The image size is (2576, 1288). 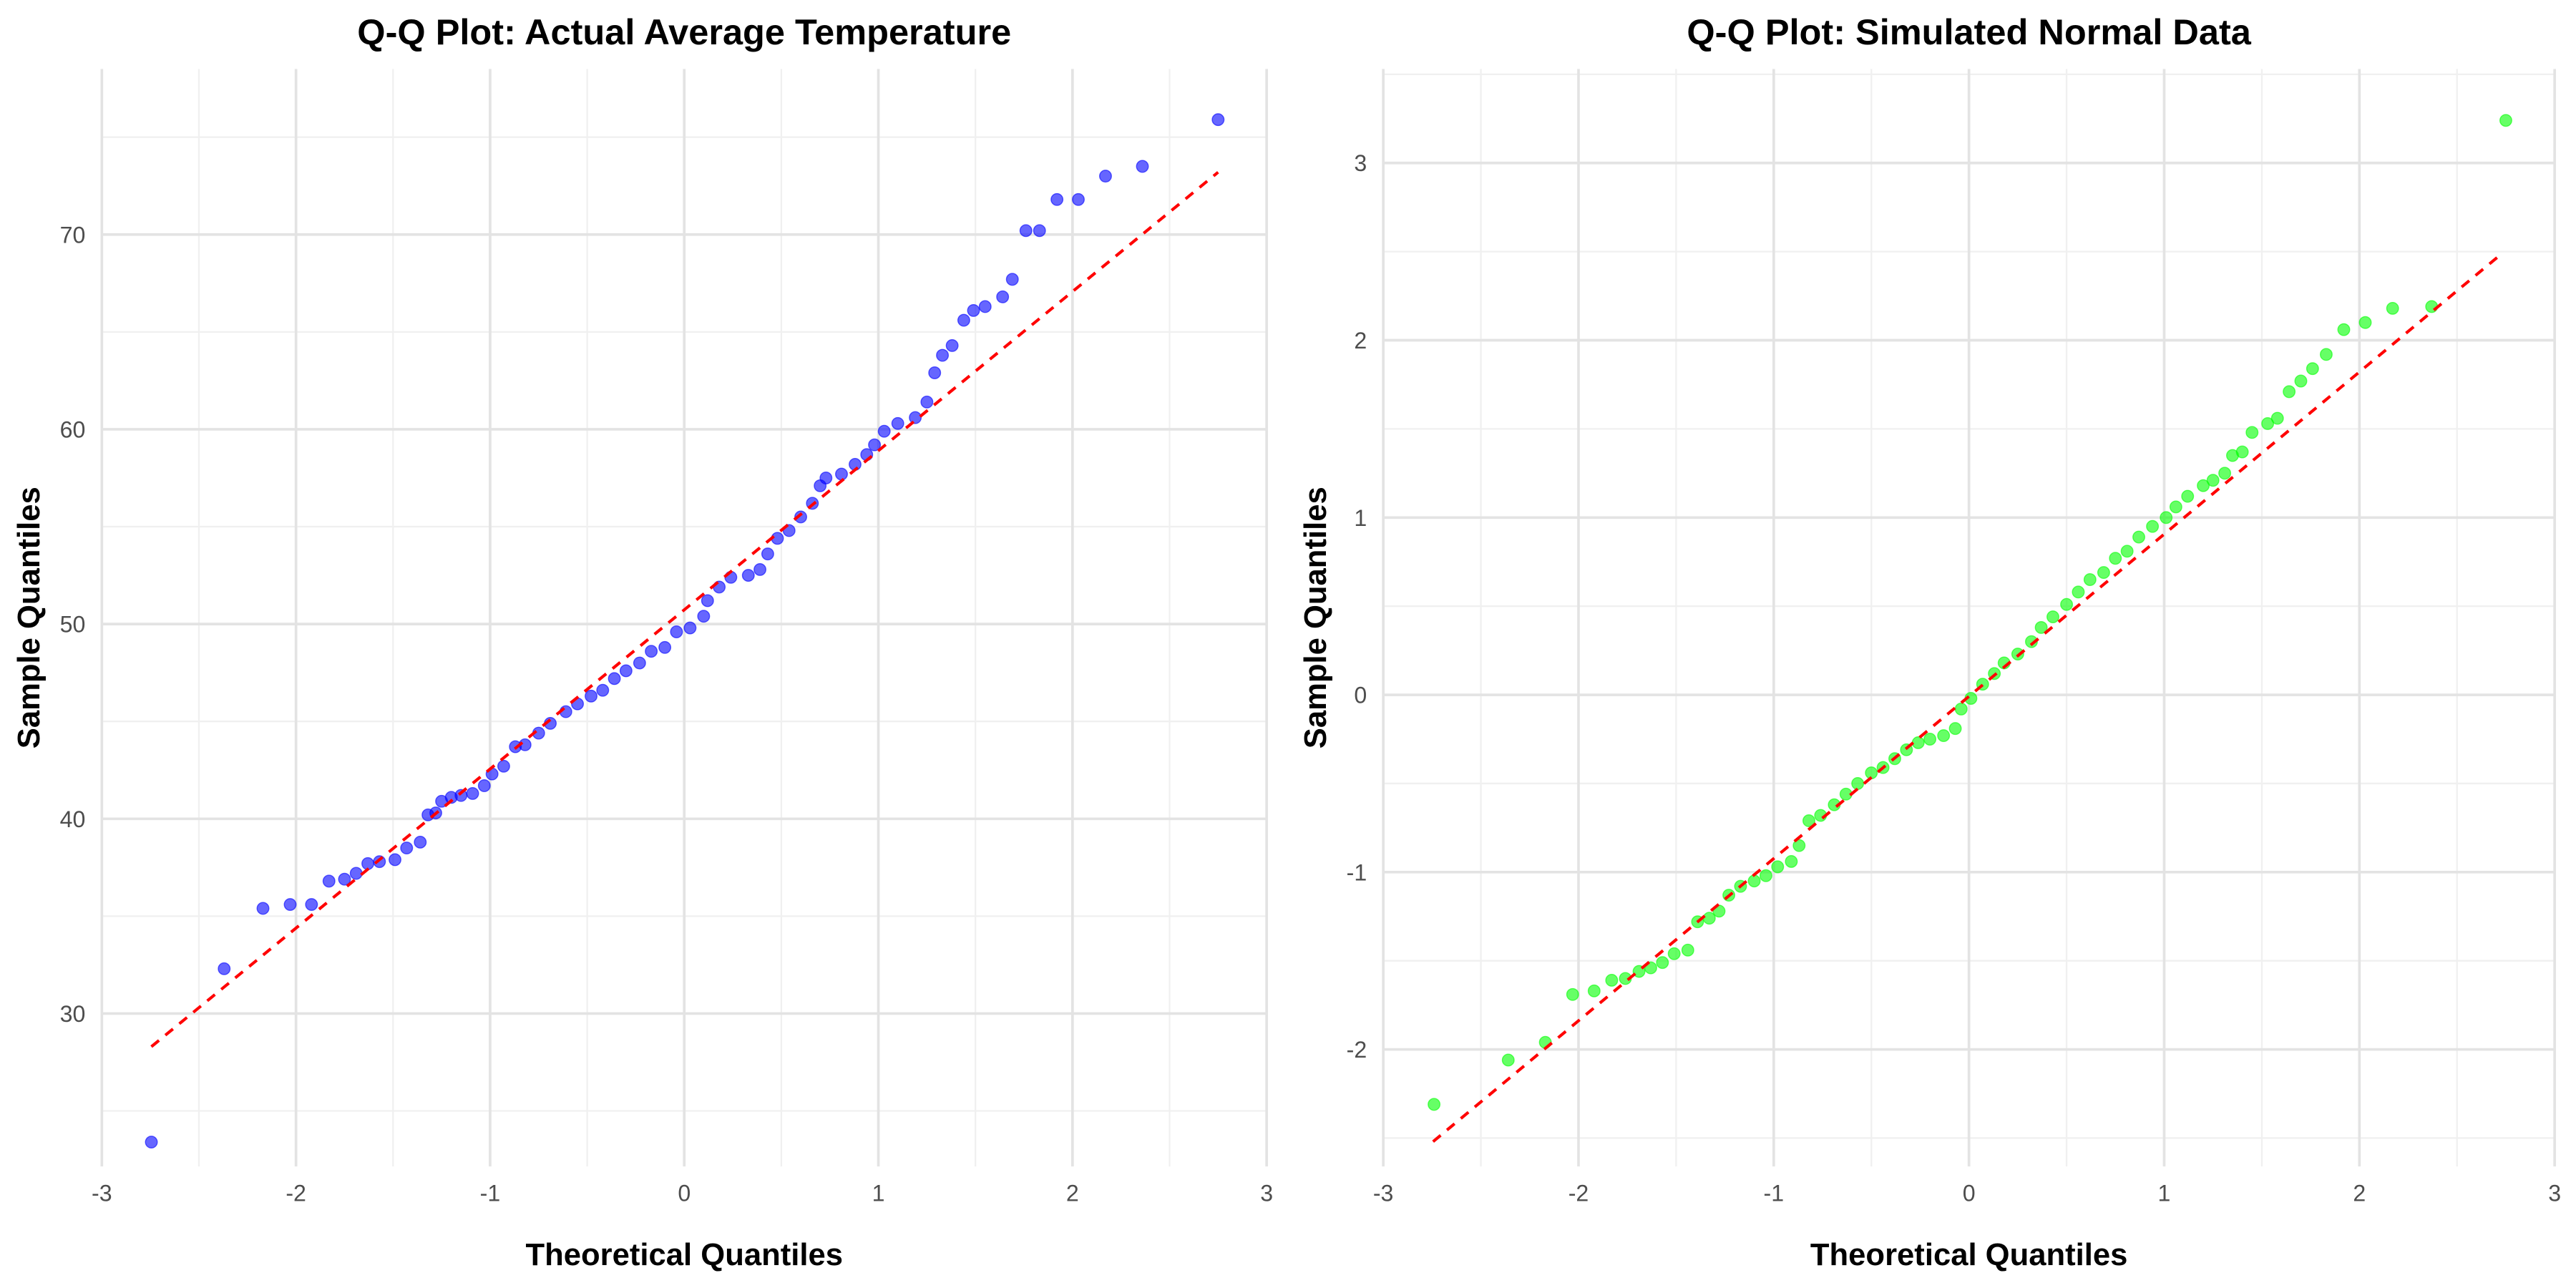 I want to click on x-axis-title: Theoretical Quantiles, so click(x=1968, y=1255).